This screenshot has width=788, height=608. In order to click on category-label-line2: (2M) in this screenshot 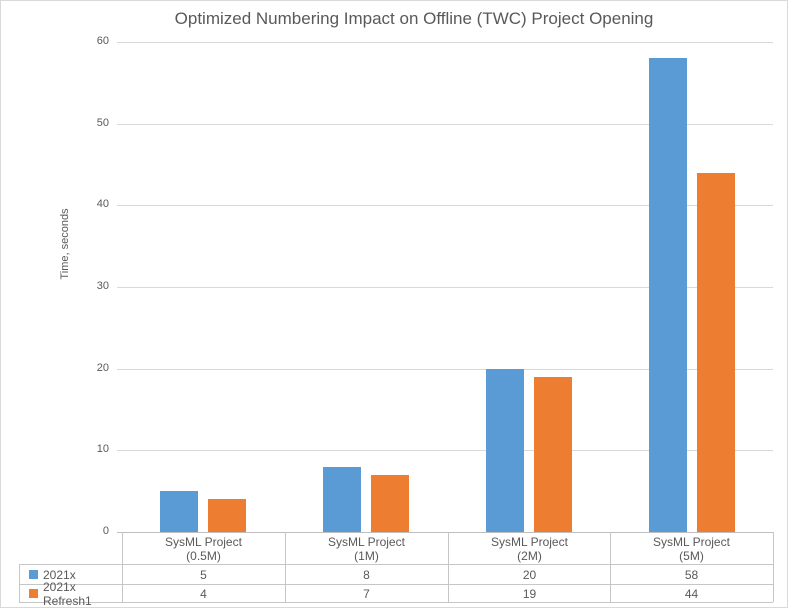, I will do `click(529, 555)`.